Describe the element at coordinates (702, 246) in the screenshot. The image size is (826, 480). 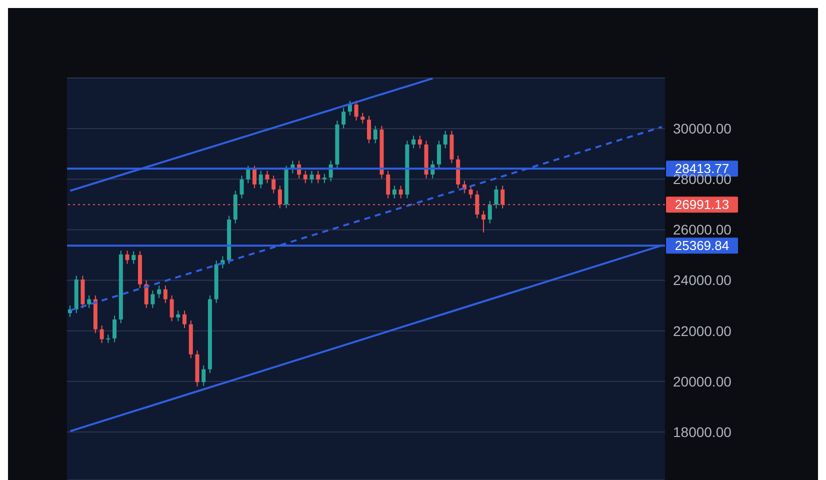
I see `ref-line-label: 25369.84` at that location.